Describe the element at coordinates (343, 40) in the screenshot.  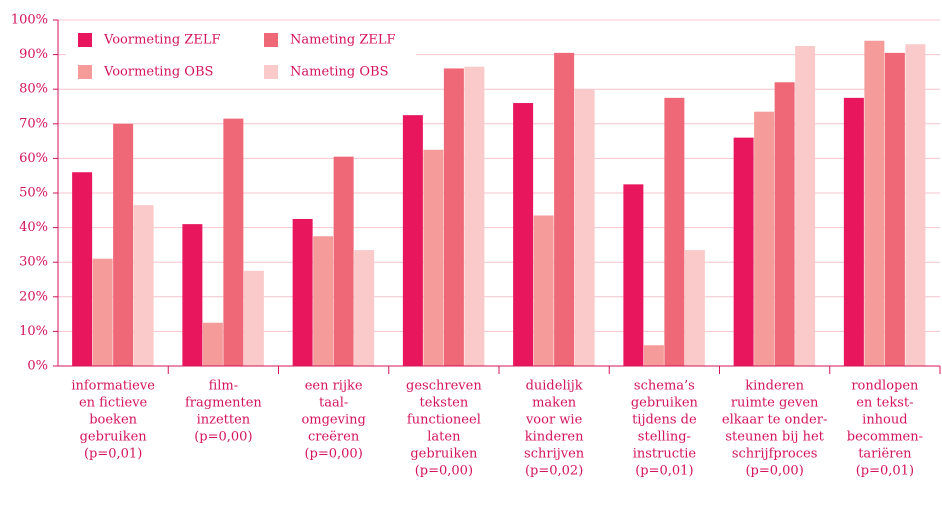
I see `legend-label: Nameting ZELF` at that location.